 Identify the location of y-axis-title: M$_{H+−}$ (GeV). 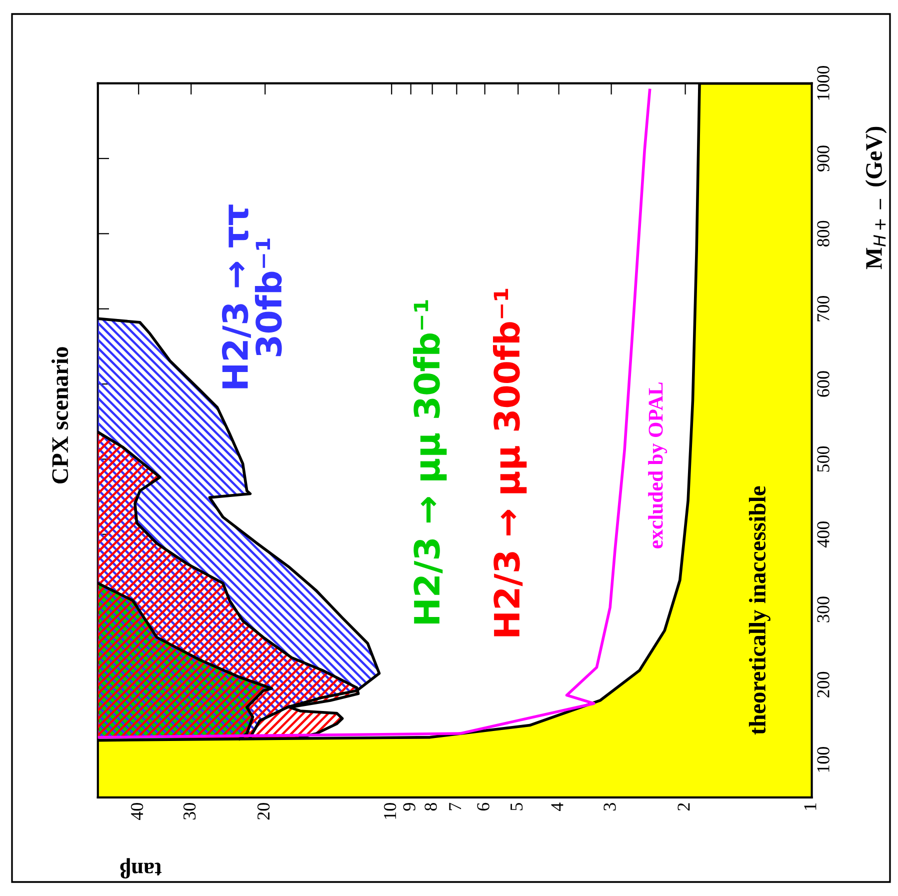
(876, 198).